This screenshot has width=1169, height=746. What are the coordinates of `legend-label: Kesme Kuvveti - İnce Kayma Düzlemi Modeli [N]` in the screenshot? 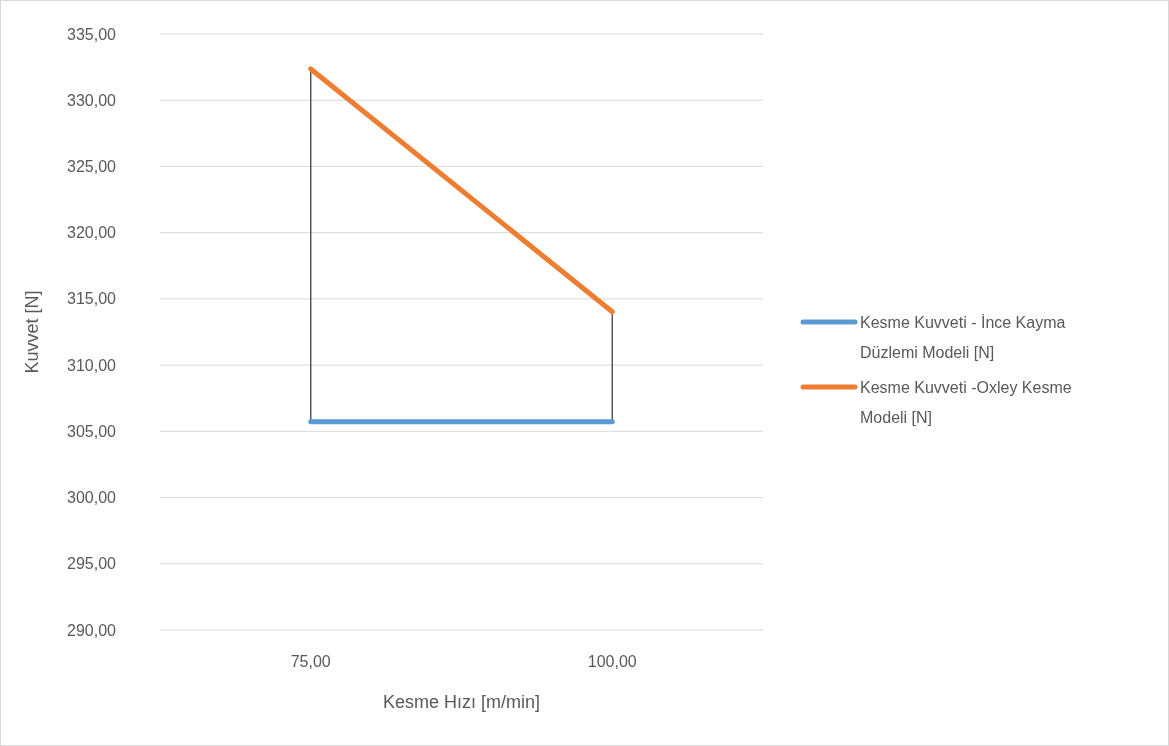 It's located at (963, 336).